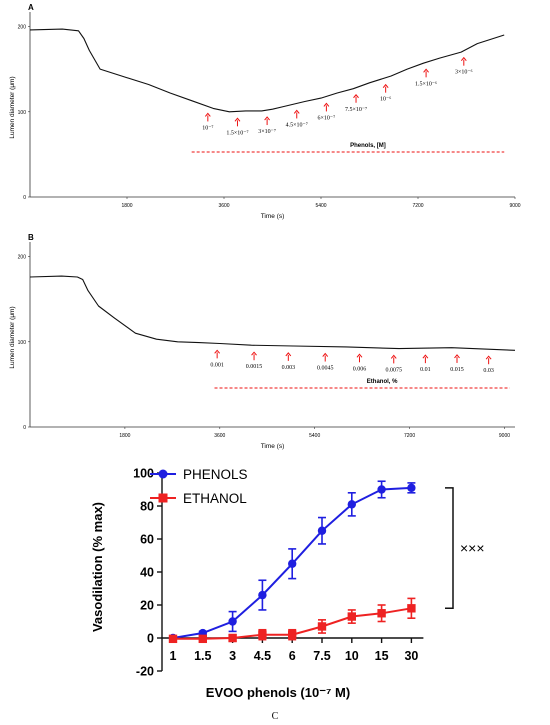 The width and height of the screenshot is (550, 725). Describe the element at coordinates (217, 365) in the screenshot. I see `dose-label: 0.001` at that location.